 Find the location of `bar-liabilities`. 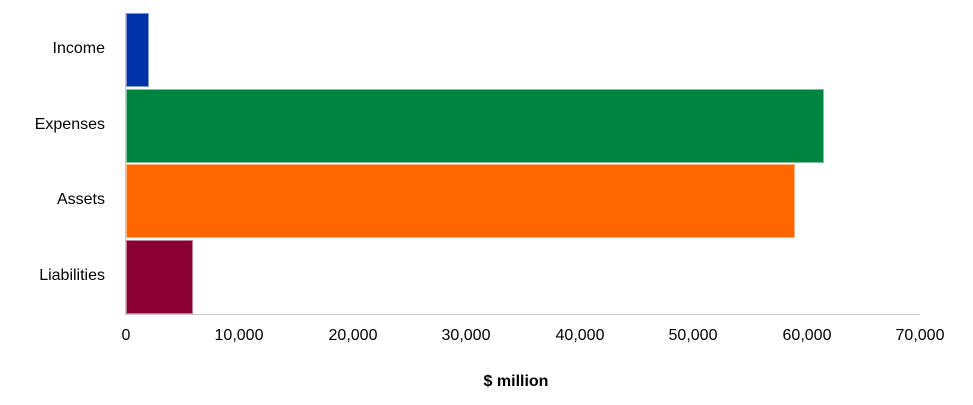

bar-liabilities is located at coordinates (159, 276).